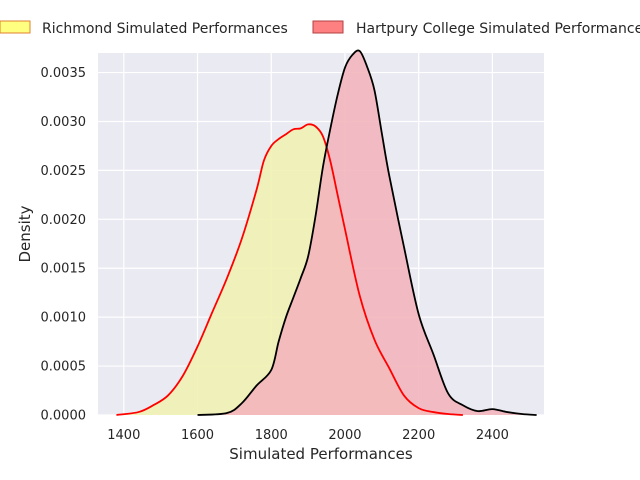 The image size is (640, 480). What do you see at coordinates (123, 435) in the screenshot?
I see `x-tick-label: 1400` at bounding box center [123, 435].